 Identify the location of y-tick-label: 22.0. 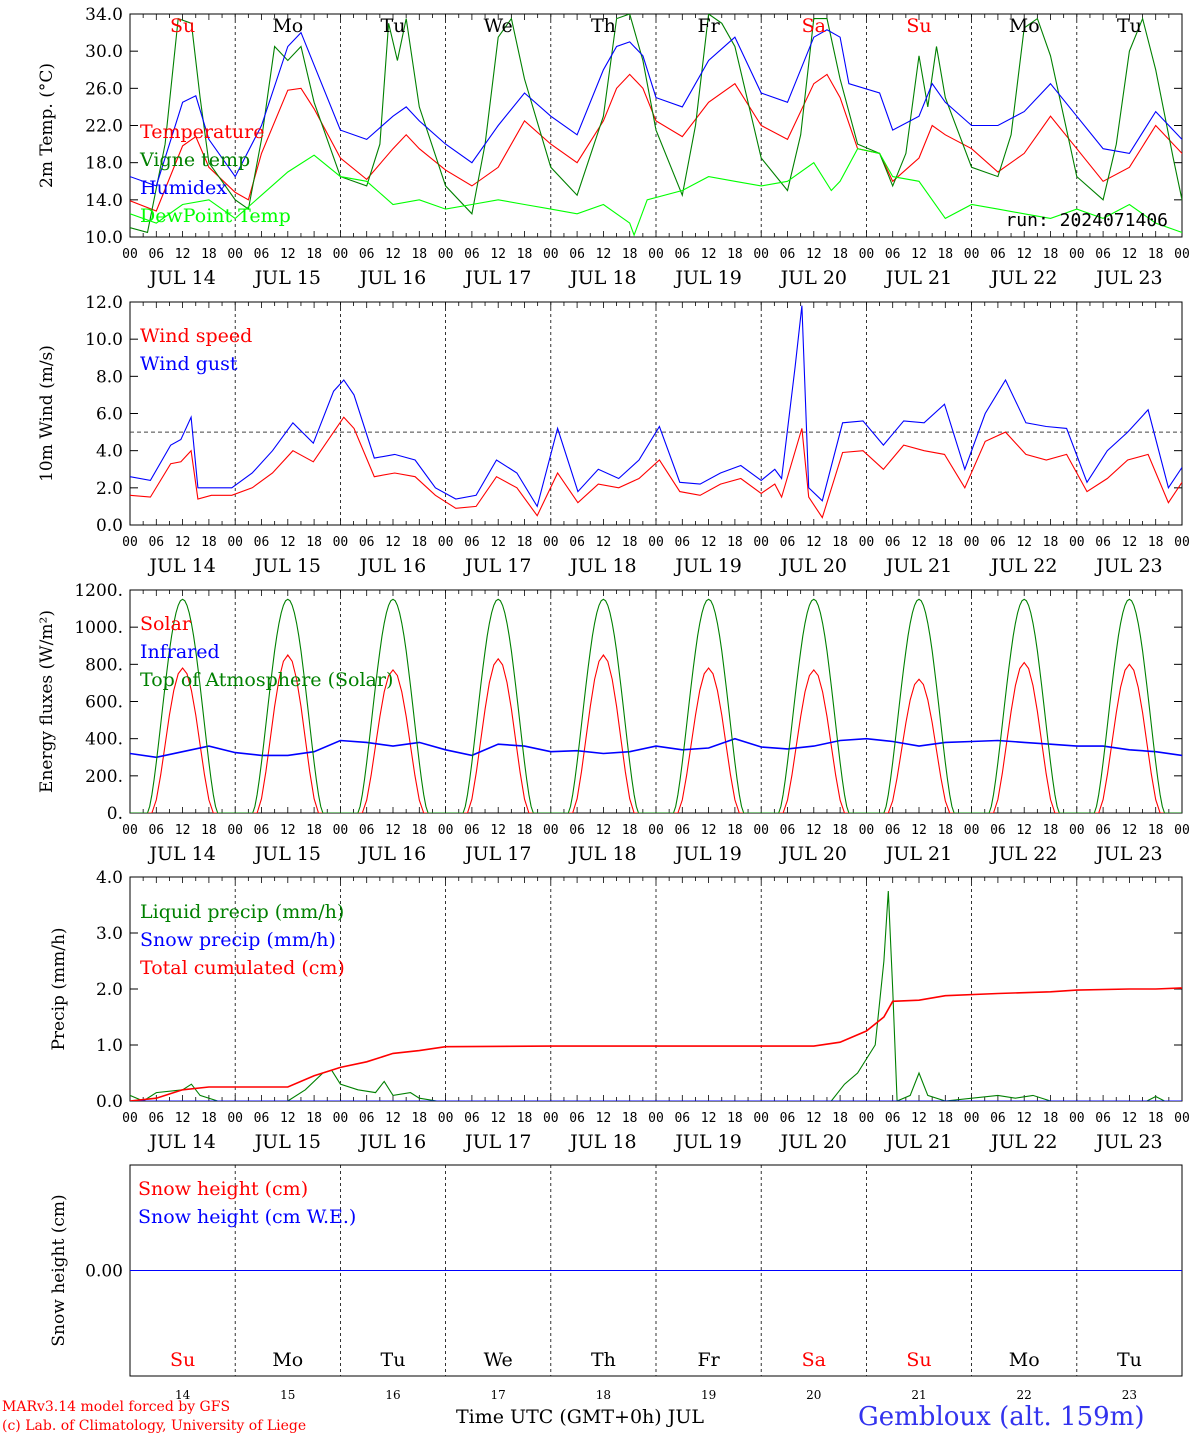
(104, 127).